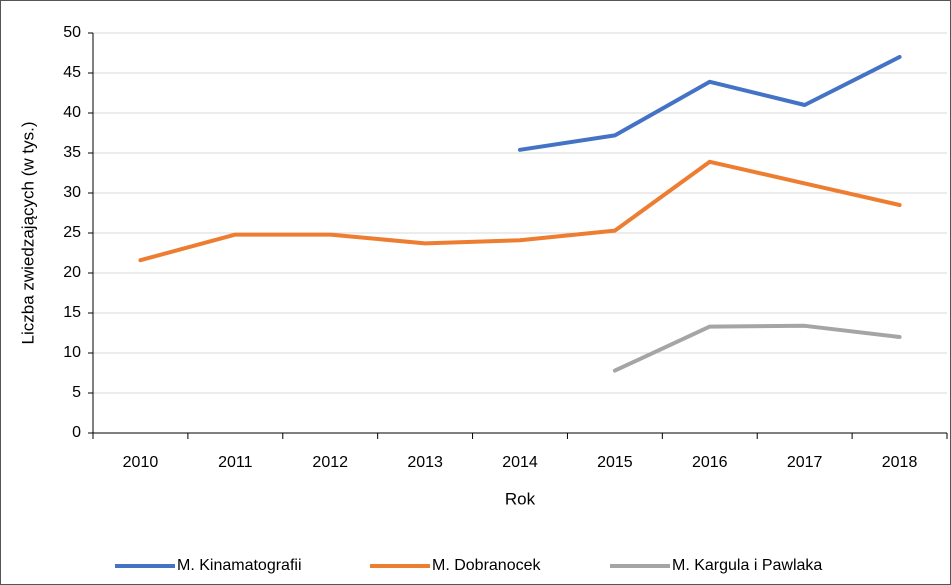 The image size is (951, 585). What do you see at coordinates (805, 462) in the screenshot?
I see `x-tick-label: 2017` at bounding box center [805, 462].